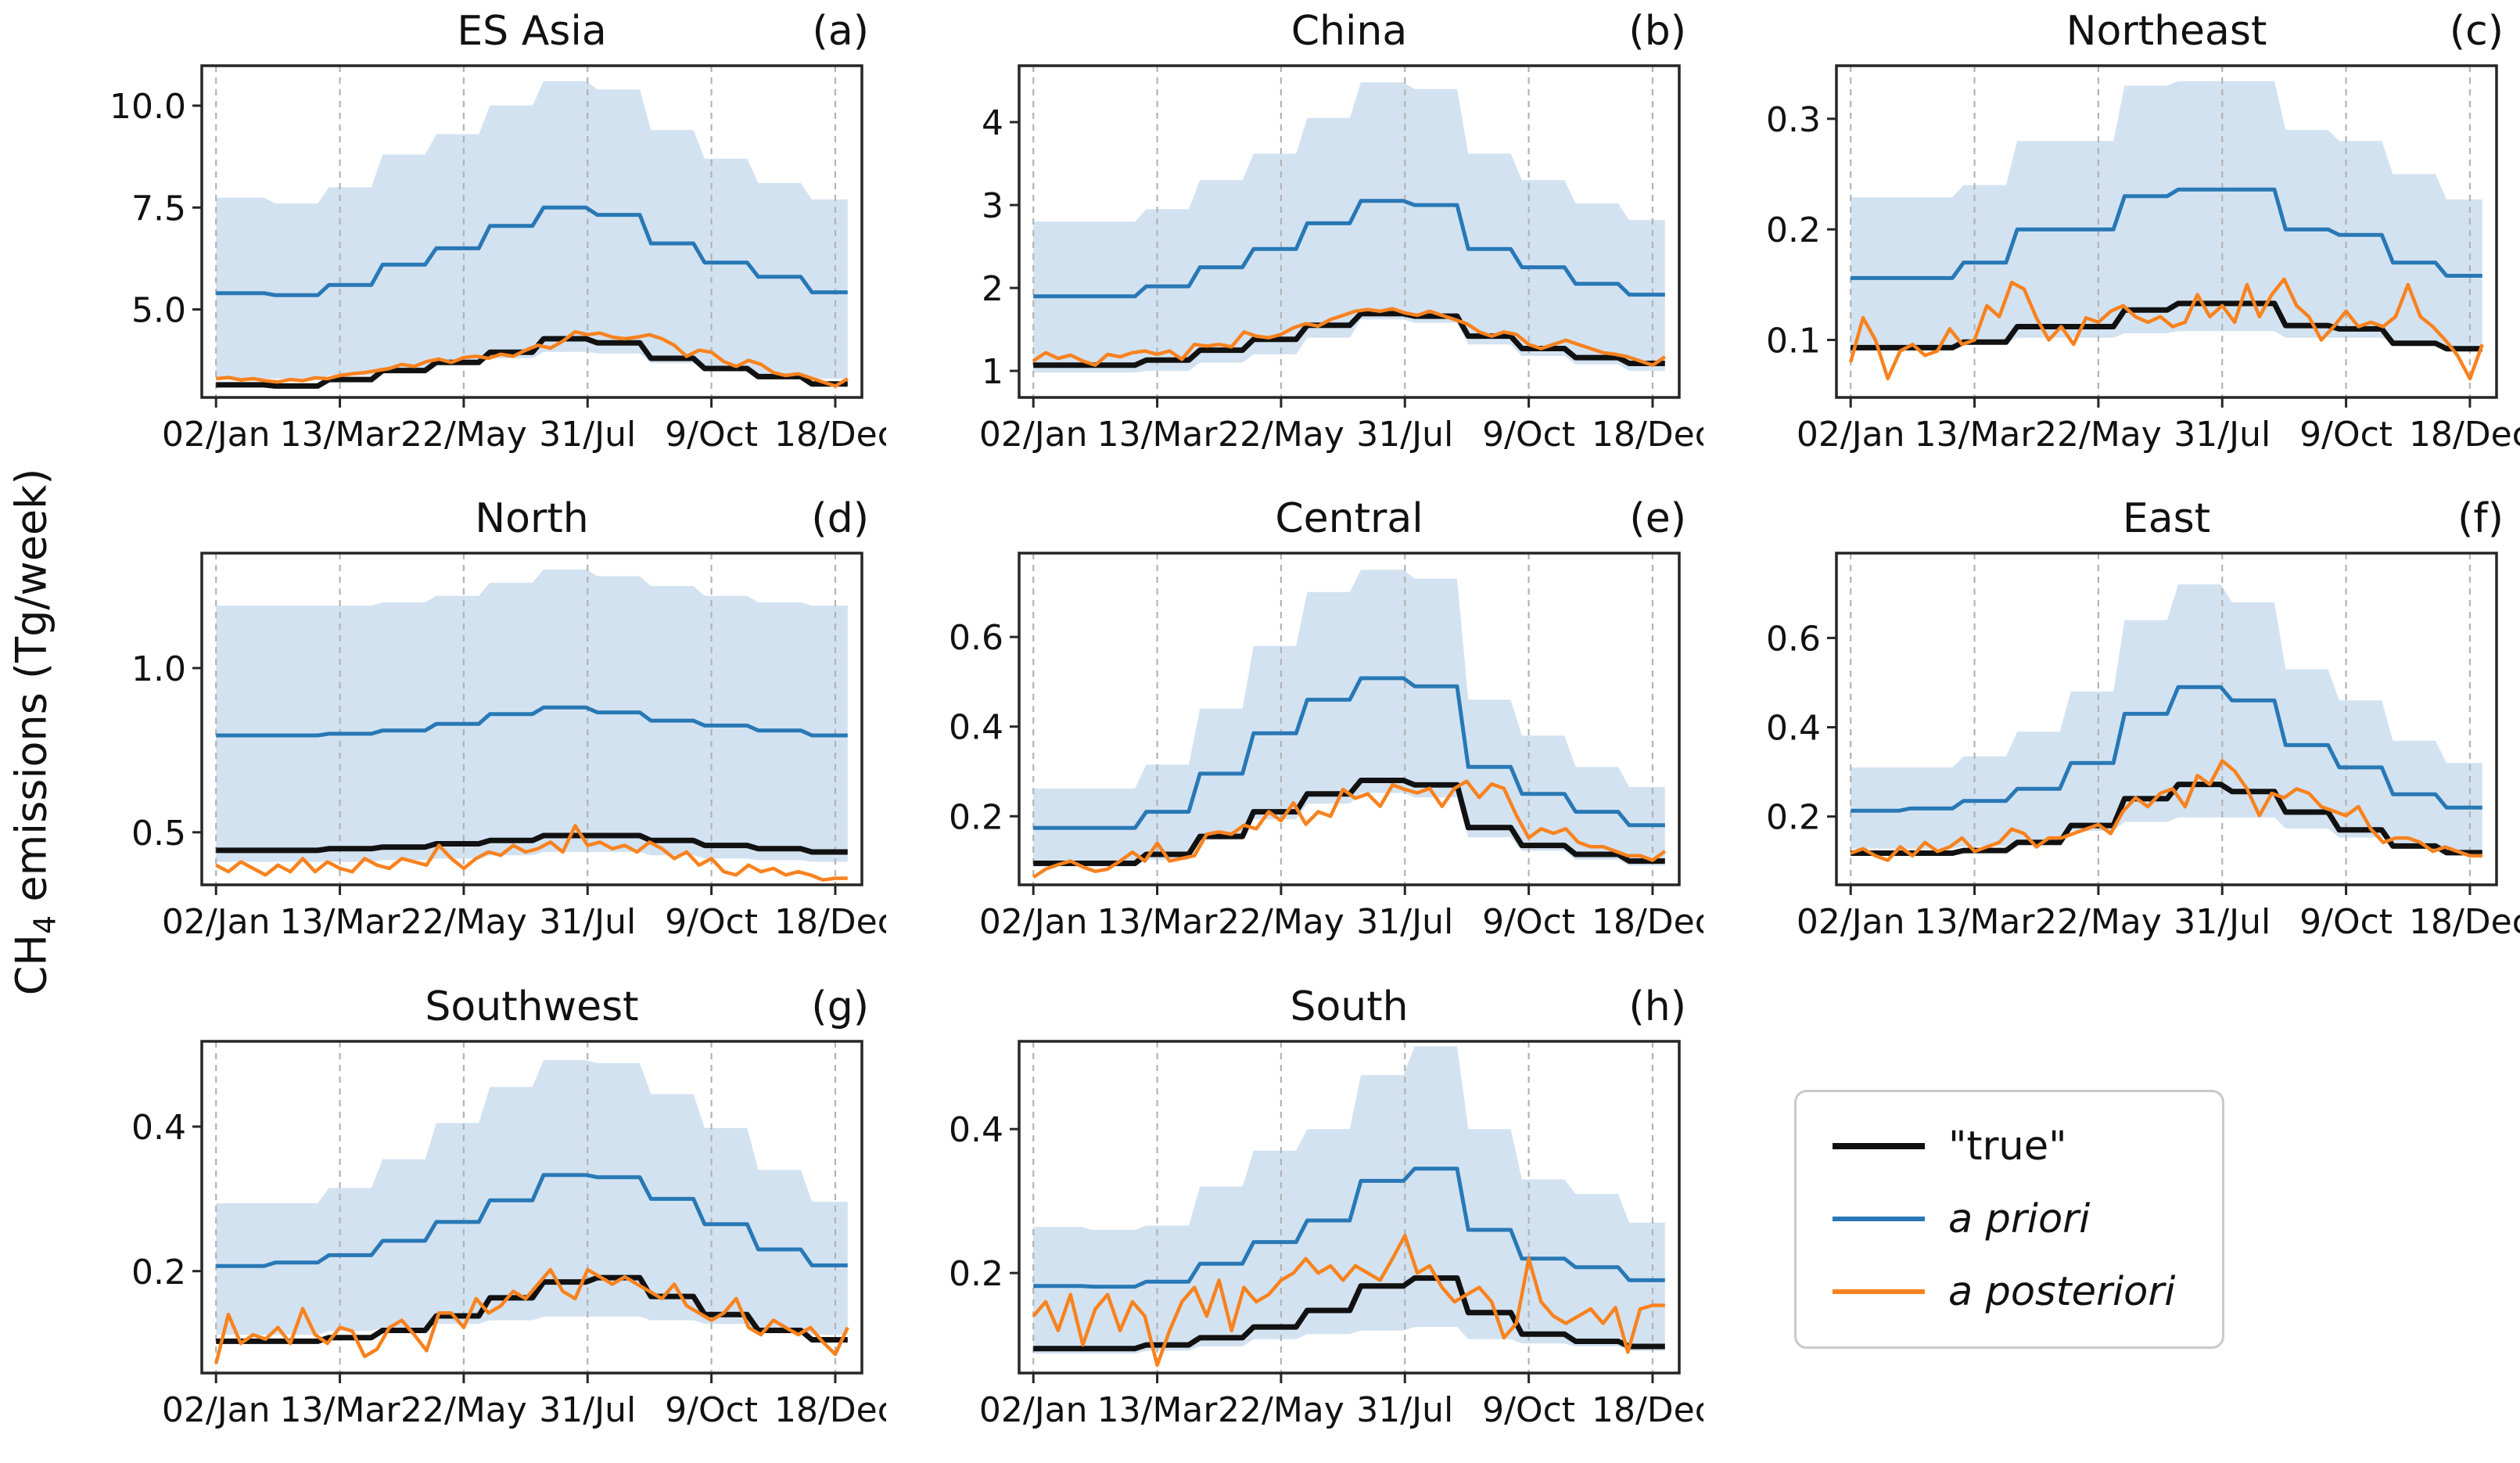 The image size is (2520, 1463). I want to click on panel-index-label: (e), so click(1657, 519).